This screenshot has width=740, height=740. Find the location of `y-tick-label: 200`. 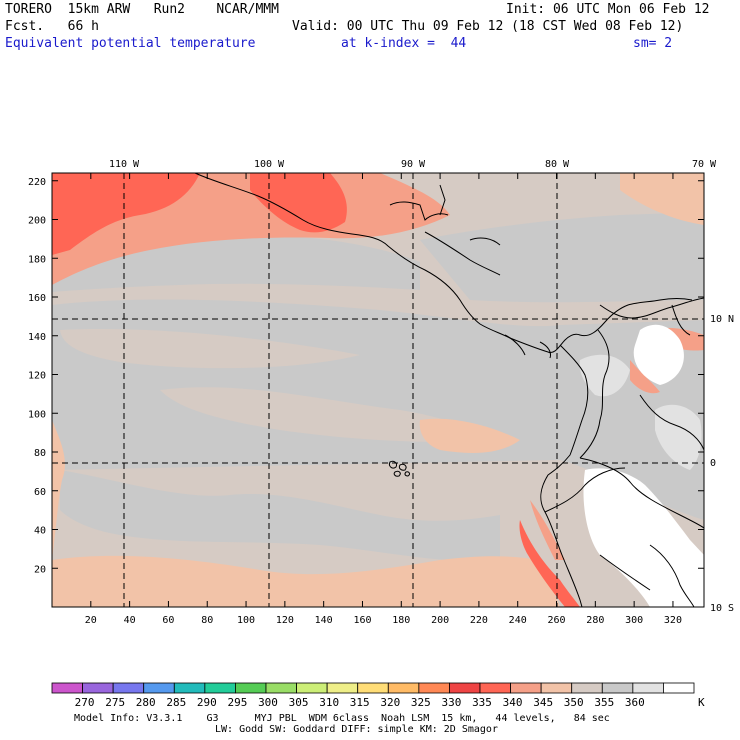

y-tick-label: 200 is located at coordinates (37, 221).